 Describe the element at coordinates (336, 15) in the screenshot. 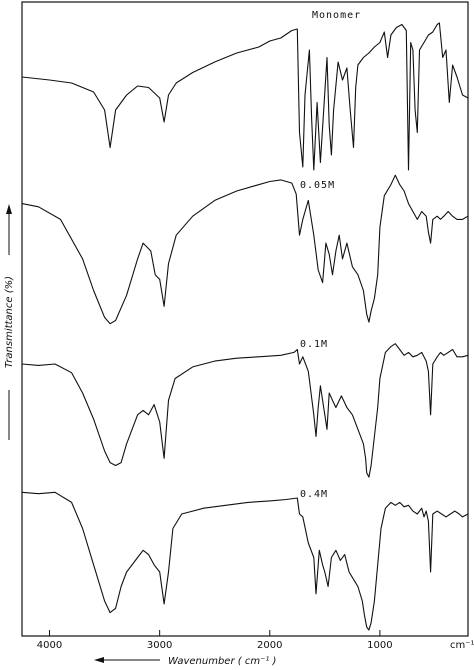

I see `series-label-1: Monomer` at that location.